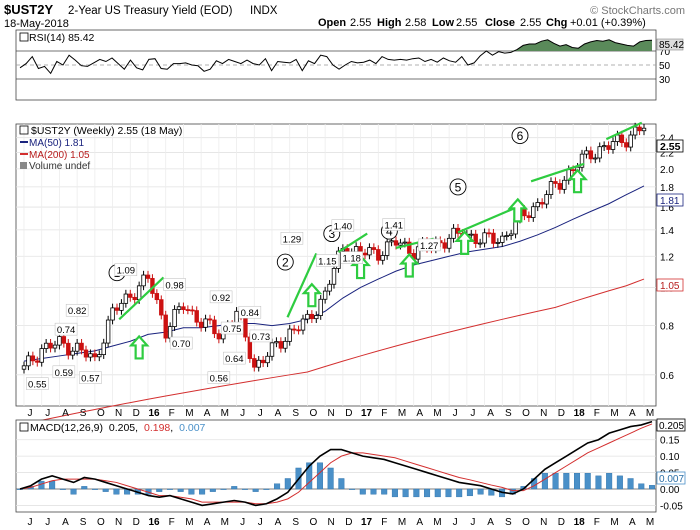  Describe the element at coordinates (667, 257) in the screenshot. I see `price-tick-label: 1.2` at that location.